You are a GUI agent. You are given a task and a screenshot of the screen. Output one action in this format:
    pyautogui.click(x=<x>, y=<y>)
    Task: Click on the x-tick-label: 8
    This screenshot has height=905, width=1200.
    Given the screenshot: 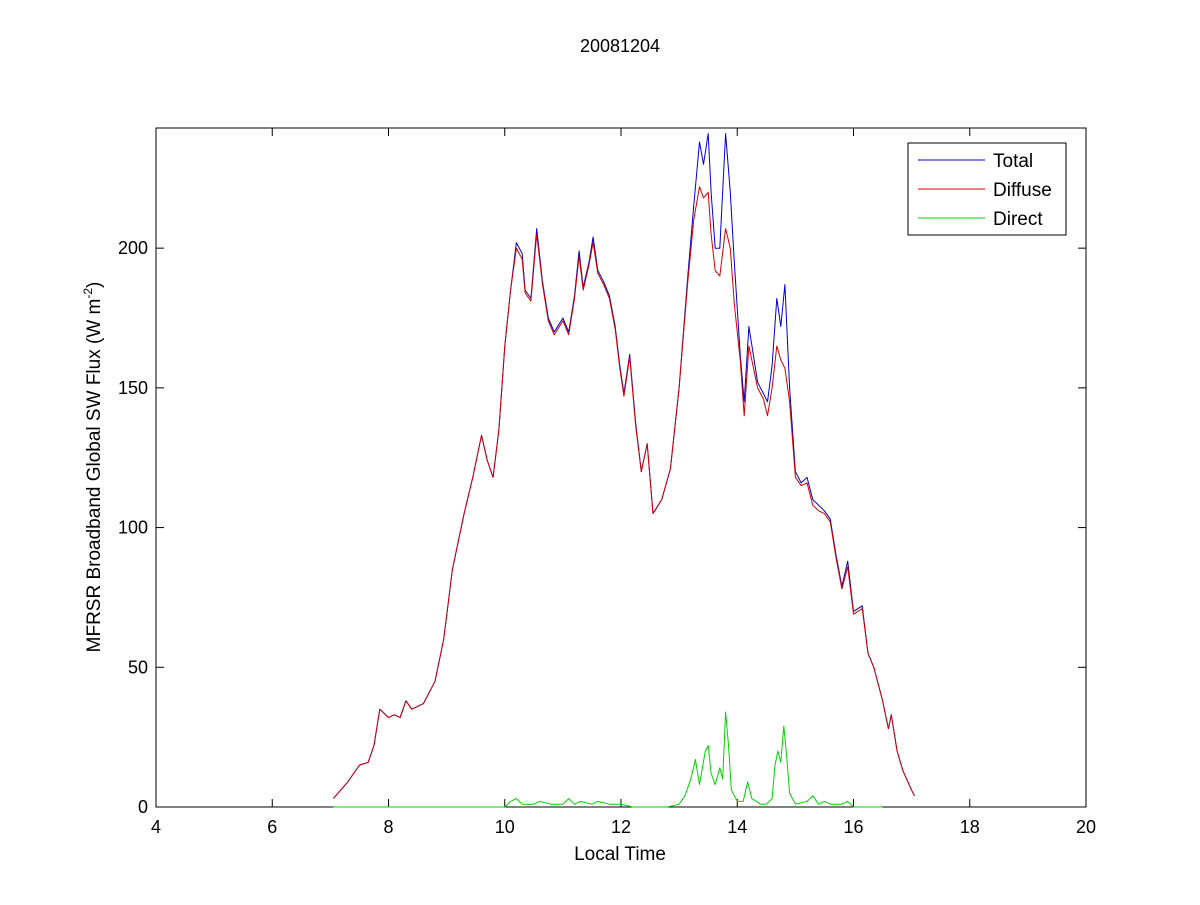 What is the action you would take?
    pyautogui.click(x=388, y=827)
    